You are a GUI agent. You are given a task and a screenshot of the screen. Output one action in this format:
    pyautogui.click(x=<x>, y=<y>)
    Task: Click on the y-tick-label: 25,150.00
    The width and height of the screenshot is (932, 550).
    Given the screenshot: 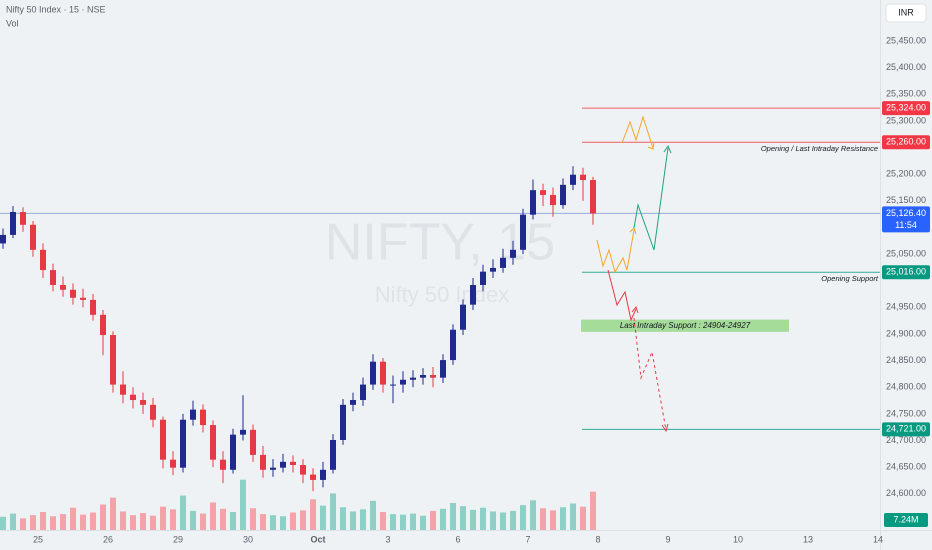 What is the action you would take?
    pyautogui.click(x=906, y=200)
    